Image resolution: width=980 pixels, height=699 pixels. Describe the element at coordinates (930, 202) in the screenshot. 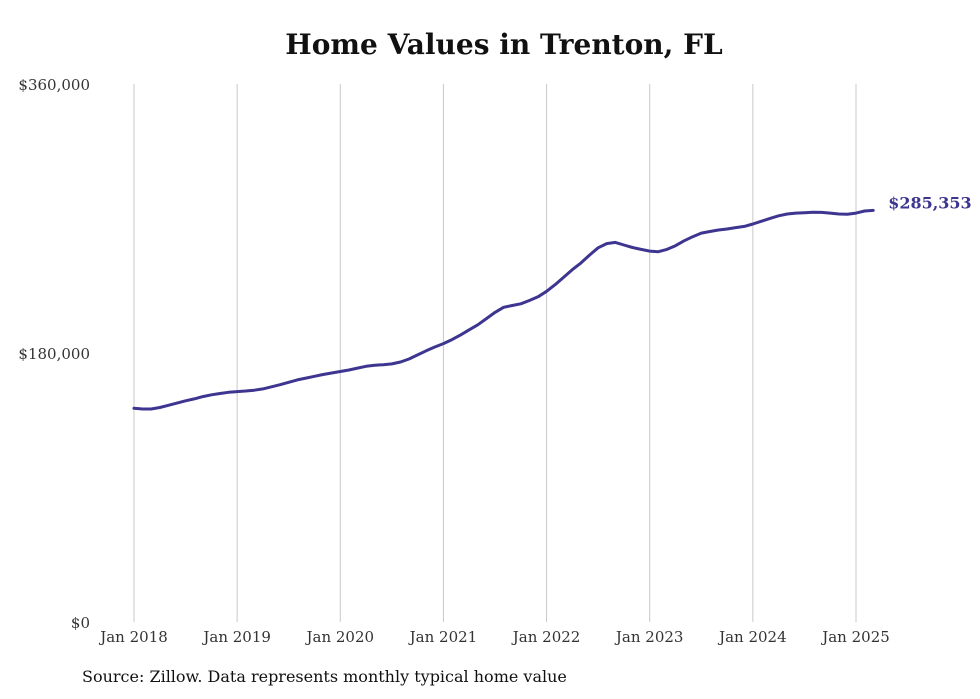

I see `end-value-label: $285,353` at that location.